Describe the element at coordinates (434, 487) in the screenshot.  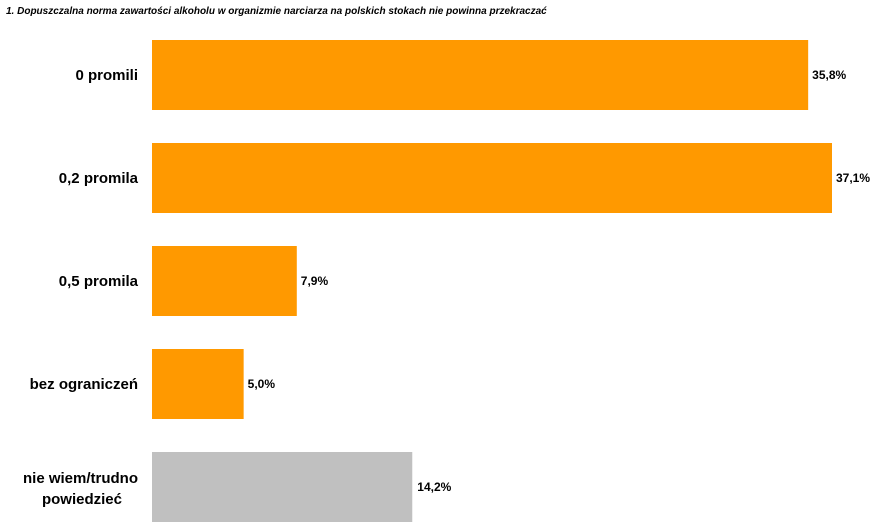
I see `value-label-nie-wiem-trudno-powiedziec: 14,2%` at that location.